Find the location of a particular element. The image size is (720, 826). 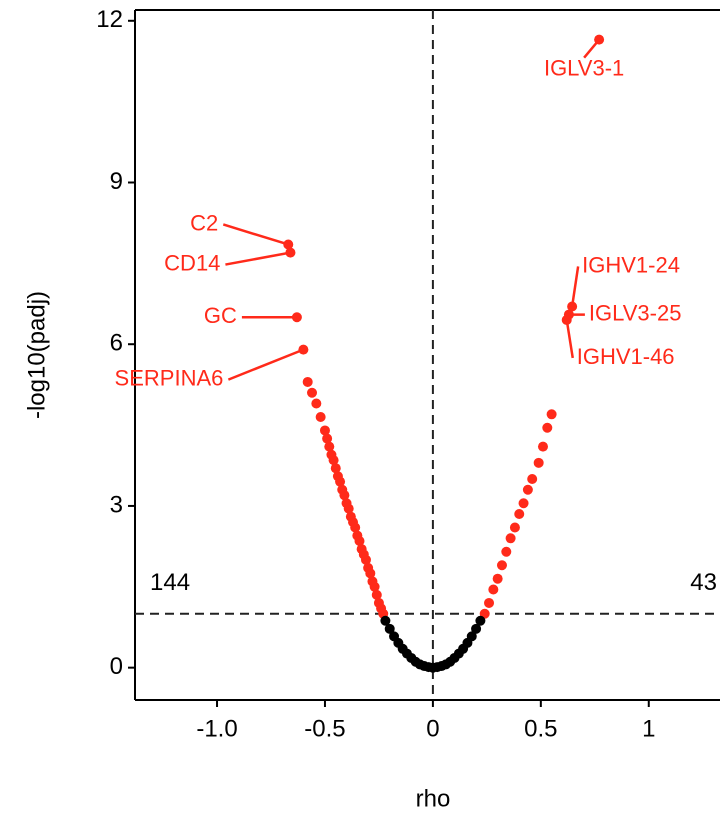

count-annotation: 43 is located at coordinates (703, 582).